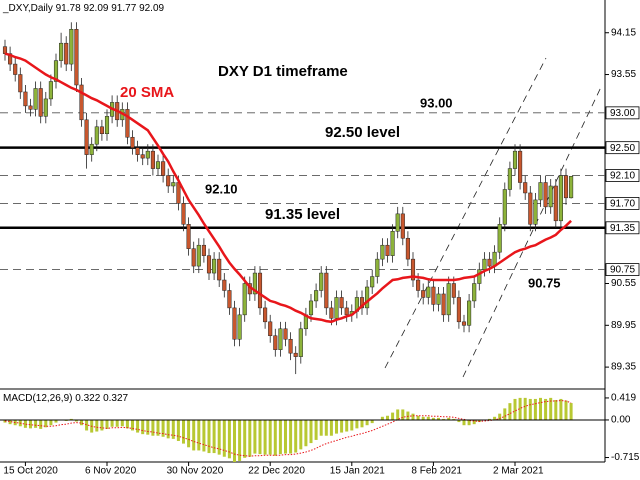  What do you see at coordinates (283, 71) in the screenshot?
I see `annotation: DXY D1 timeframe` at bounding box center [283, 71].